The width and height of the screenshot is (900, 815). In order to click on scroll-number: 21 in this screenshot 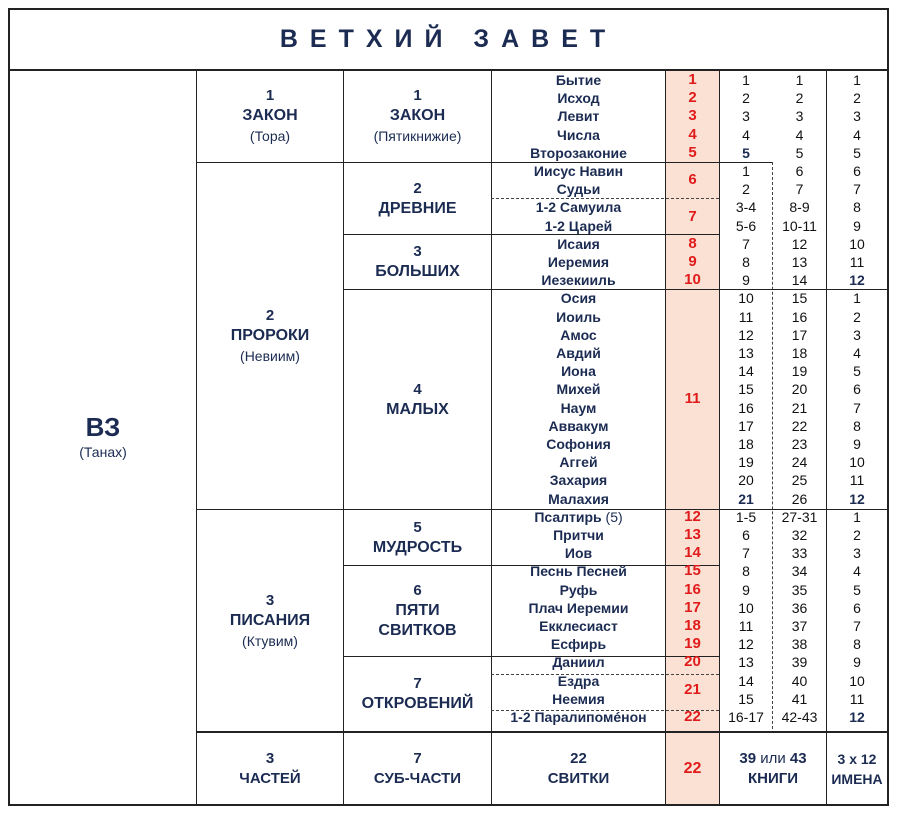, I will do `click(692, 689)`.